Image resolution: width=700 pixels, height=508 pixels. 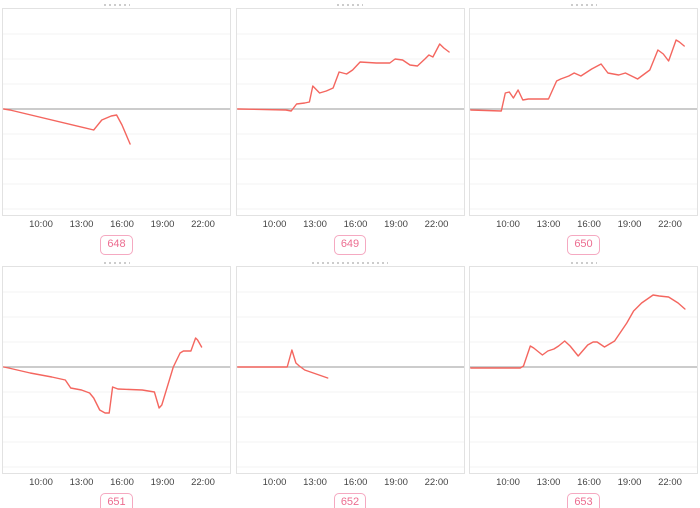 I want to click on badge-row: 648, so click(x=116, y=245).